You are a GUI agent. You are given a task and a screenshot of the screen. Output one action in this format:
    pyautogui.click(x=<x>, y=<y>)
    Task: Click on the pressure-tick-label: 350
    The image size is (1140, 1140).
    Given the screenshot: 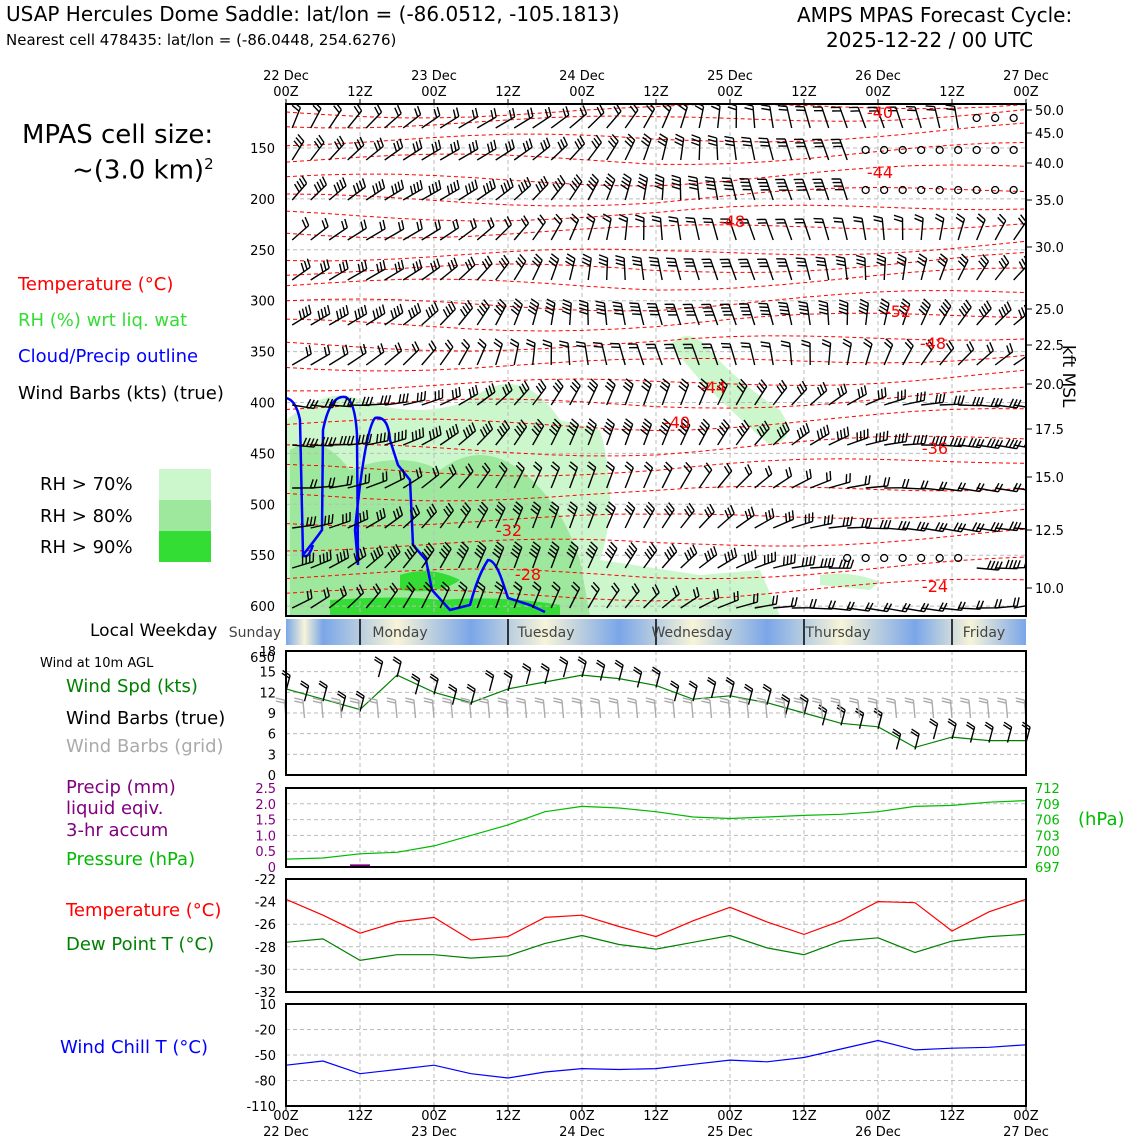 What is the action you would take?
    pyautogui.click(x=262, y=353)
    